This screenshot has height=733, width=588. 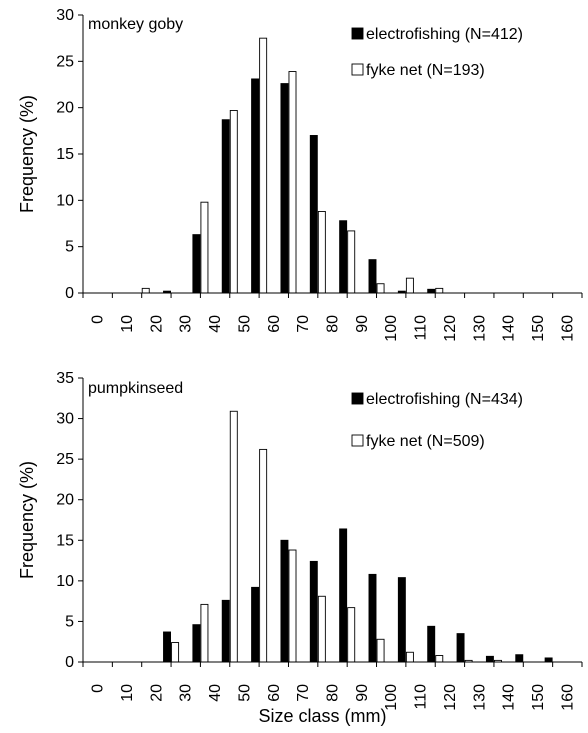 I want to click on chart-2-y-tick-label: 25, so click(x=65, y=459).